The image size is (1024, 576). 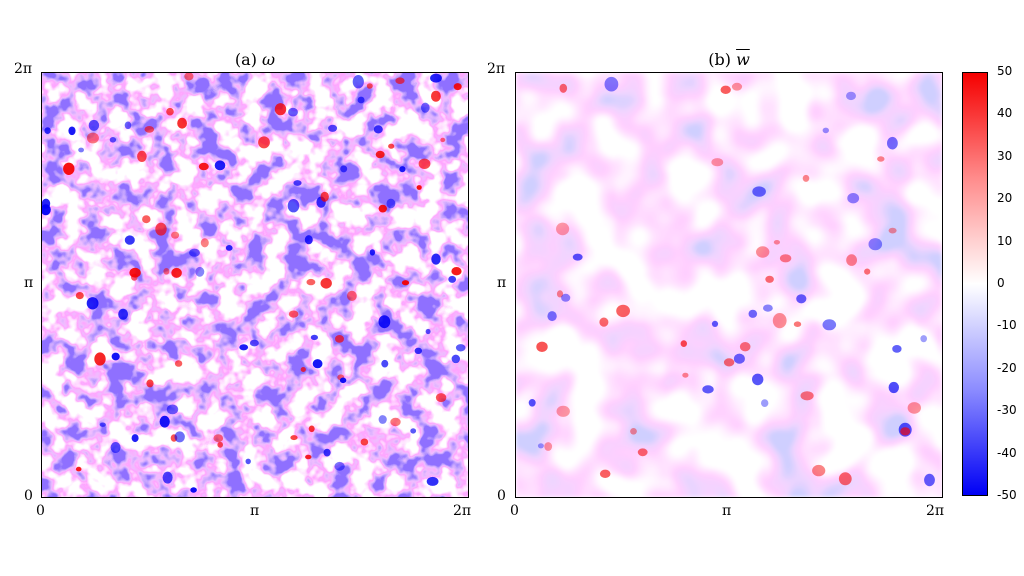 I want to click on colorbar-label: -50, so click(x=1007, y=495).